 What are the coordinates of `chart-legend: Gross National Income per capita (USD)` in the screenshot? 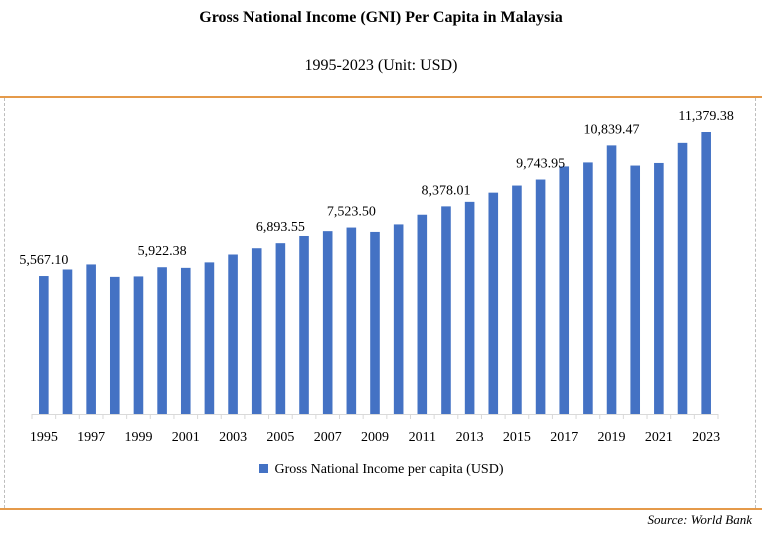 It's located at (381, 470).